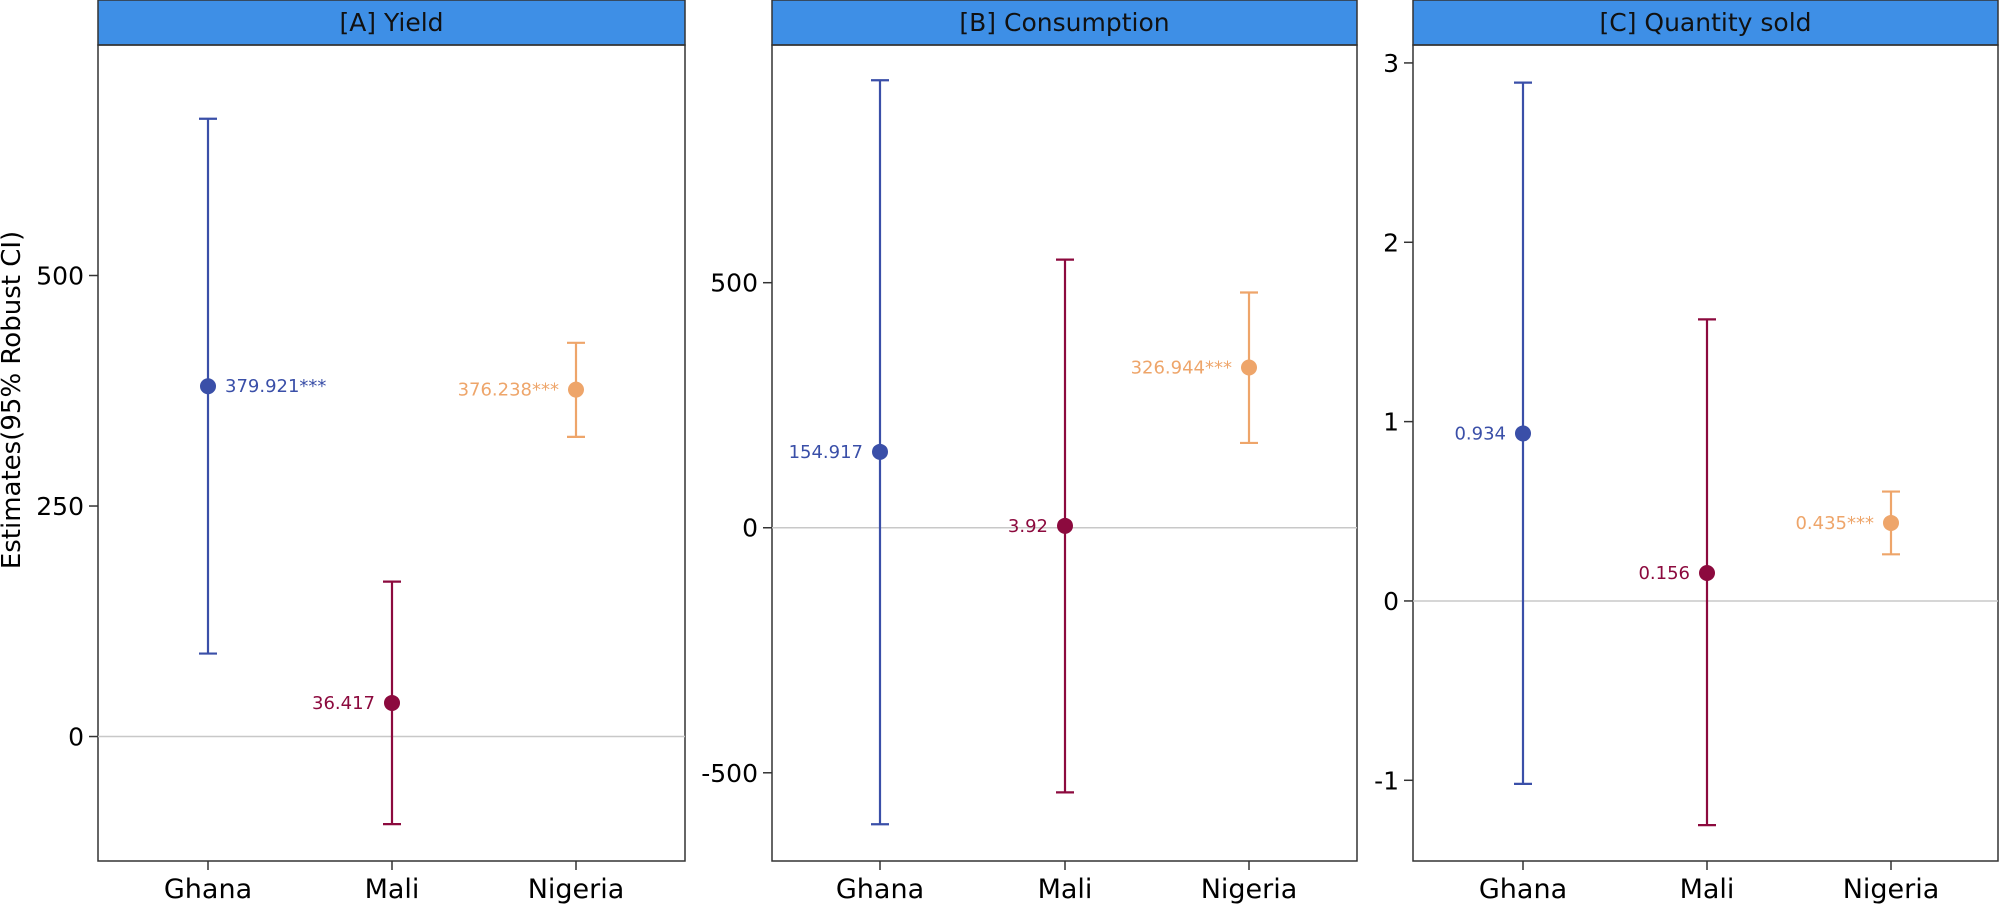 This screenshot has height=905, width=2000. What do you see at coordinates (729, 773) in the screenshot?
I see `y-tick-label: -500` at bounding box center [729, 773].